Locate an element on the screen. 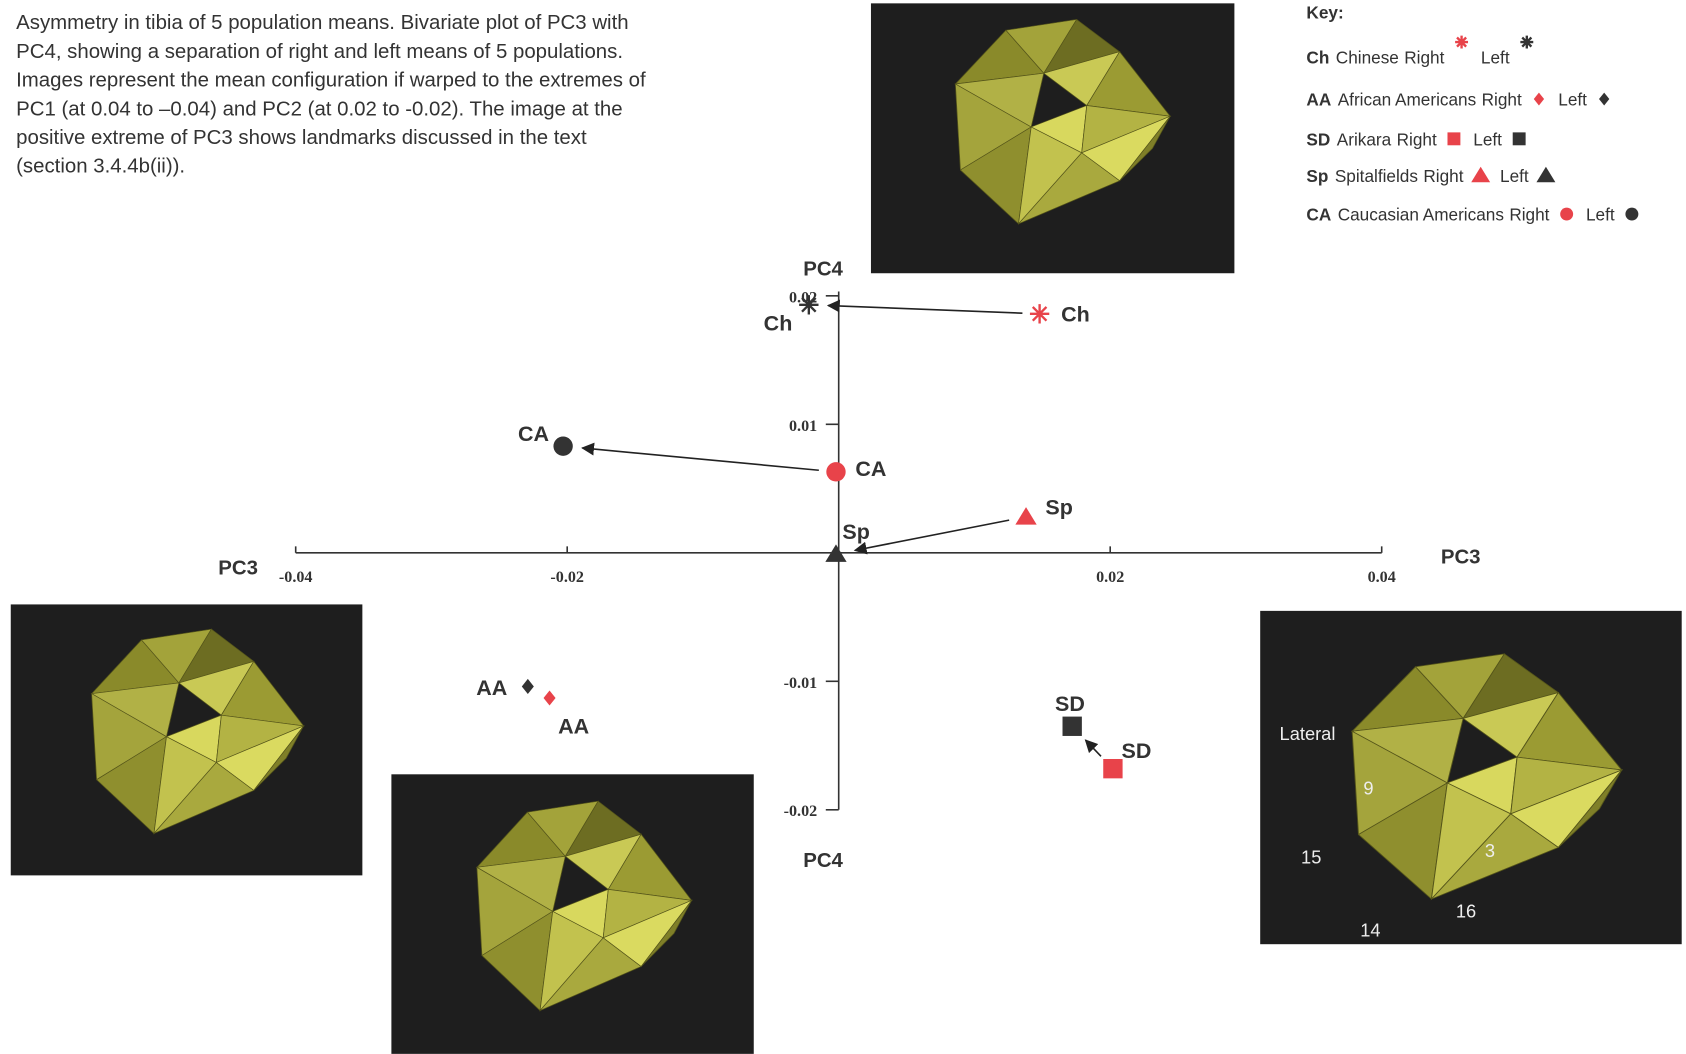  image-label: Lateral is located at coordinates (1308, 733).